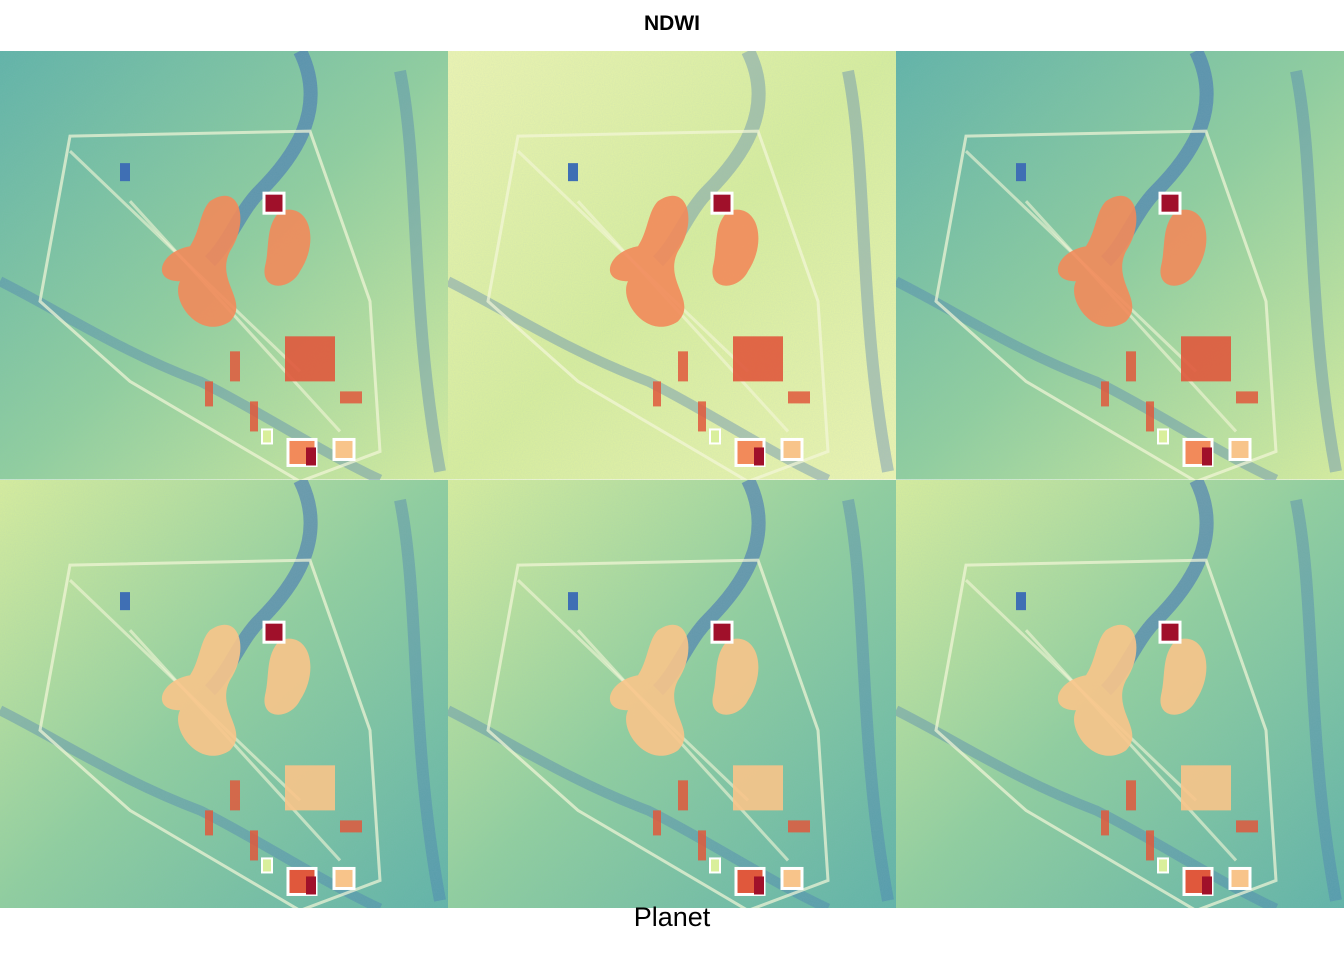 This screenshot has width=1344, height=960. I want to click on caption: Planet, so click(672, 917).